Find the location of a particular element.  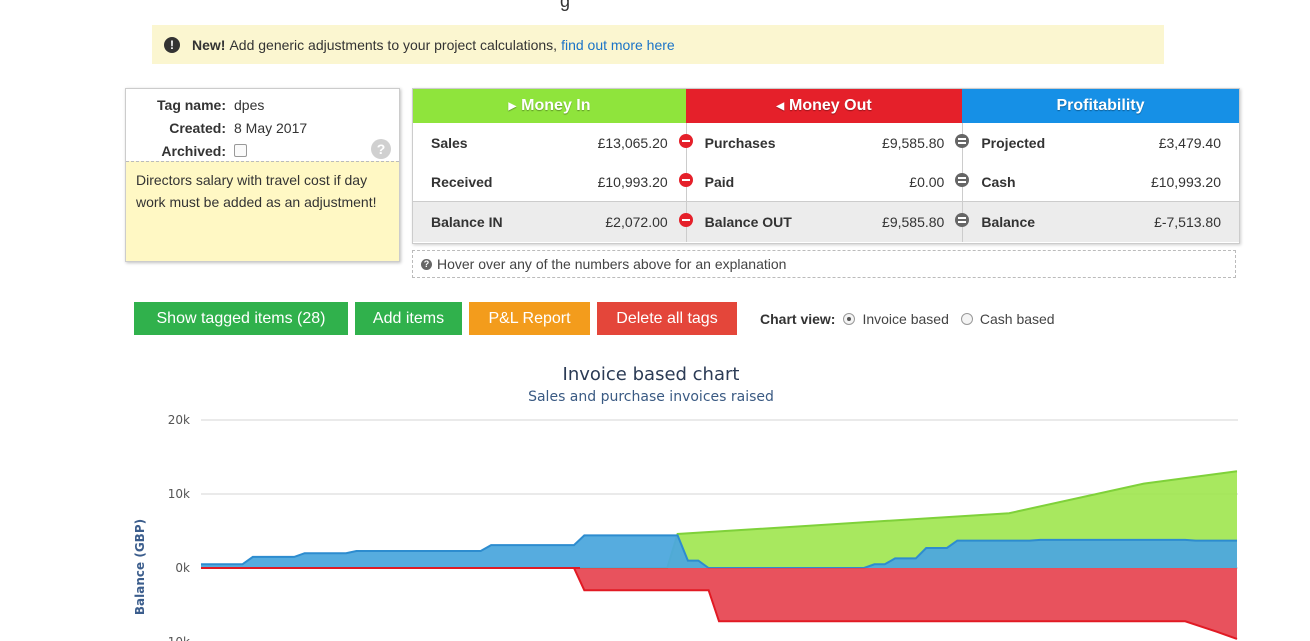

projected-row: Projected £3,479.40 is located at coordinates (1101, 142).